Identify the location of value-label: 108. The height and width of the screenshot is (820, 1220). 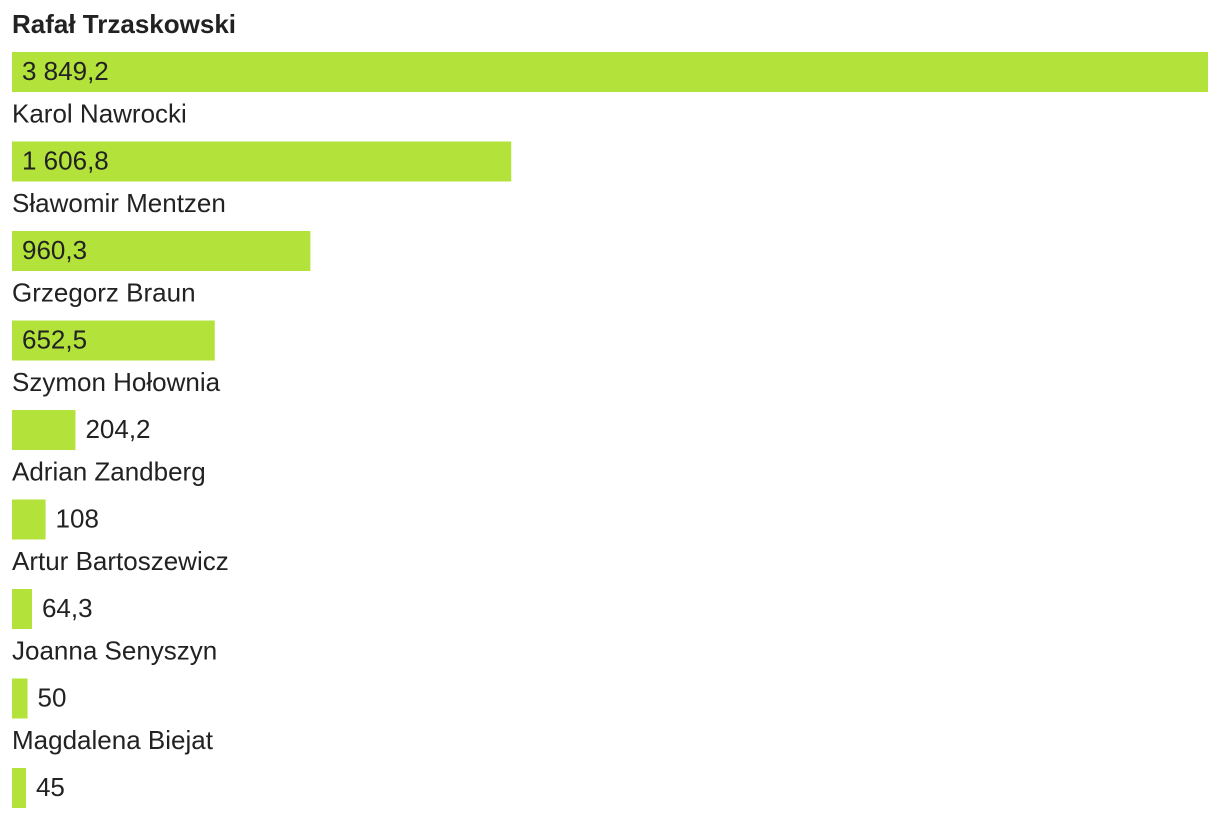
(77, 518).